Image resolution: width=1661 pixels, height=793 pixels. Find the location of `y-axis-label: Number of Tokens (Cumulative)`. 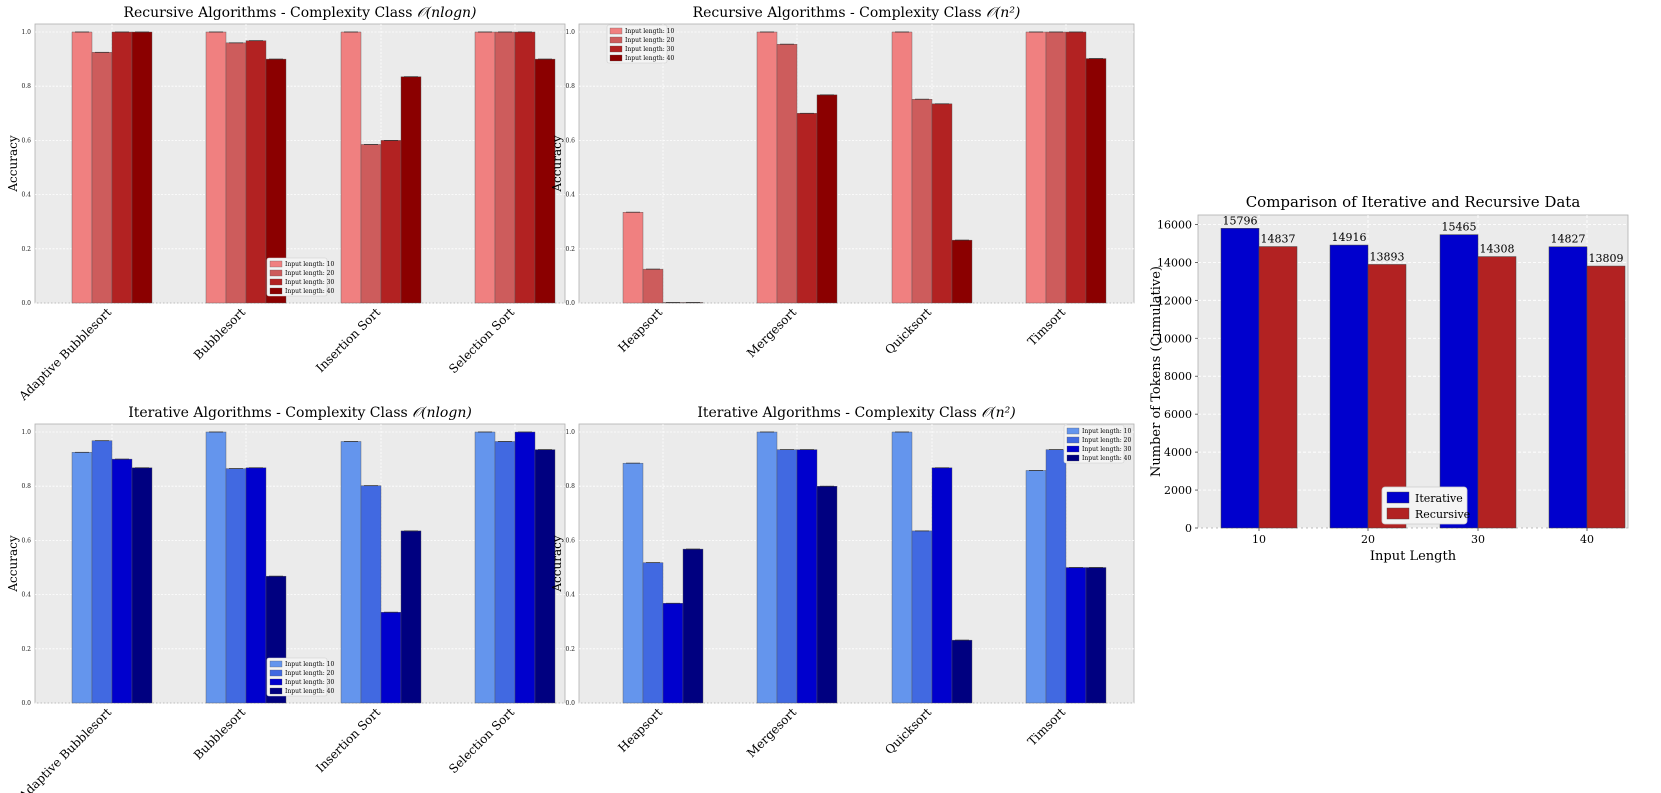

y-axis-label: Number of Tokens (Cumulative) is located at coordinates (1156, 371).